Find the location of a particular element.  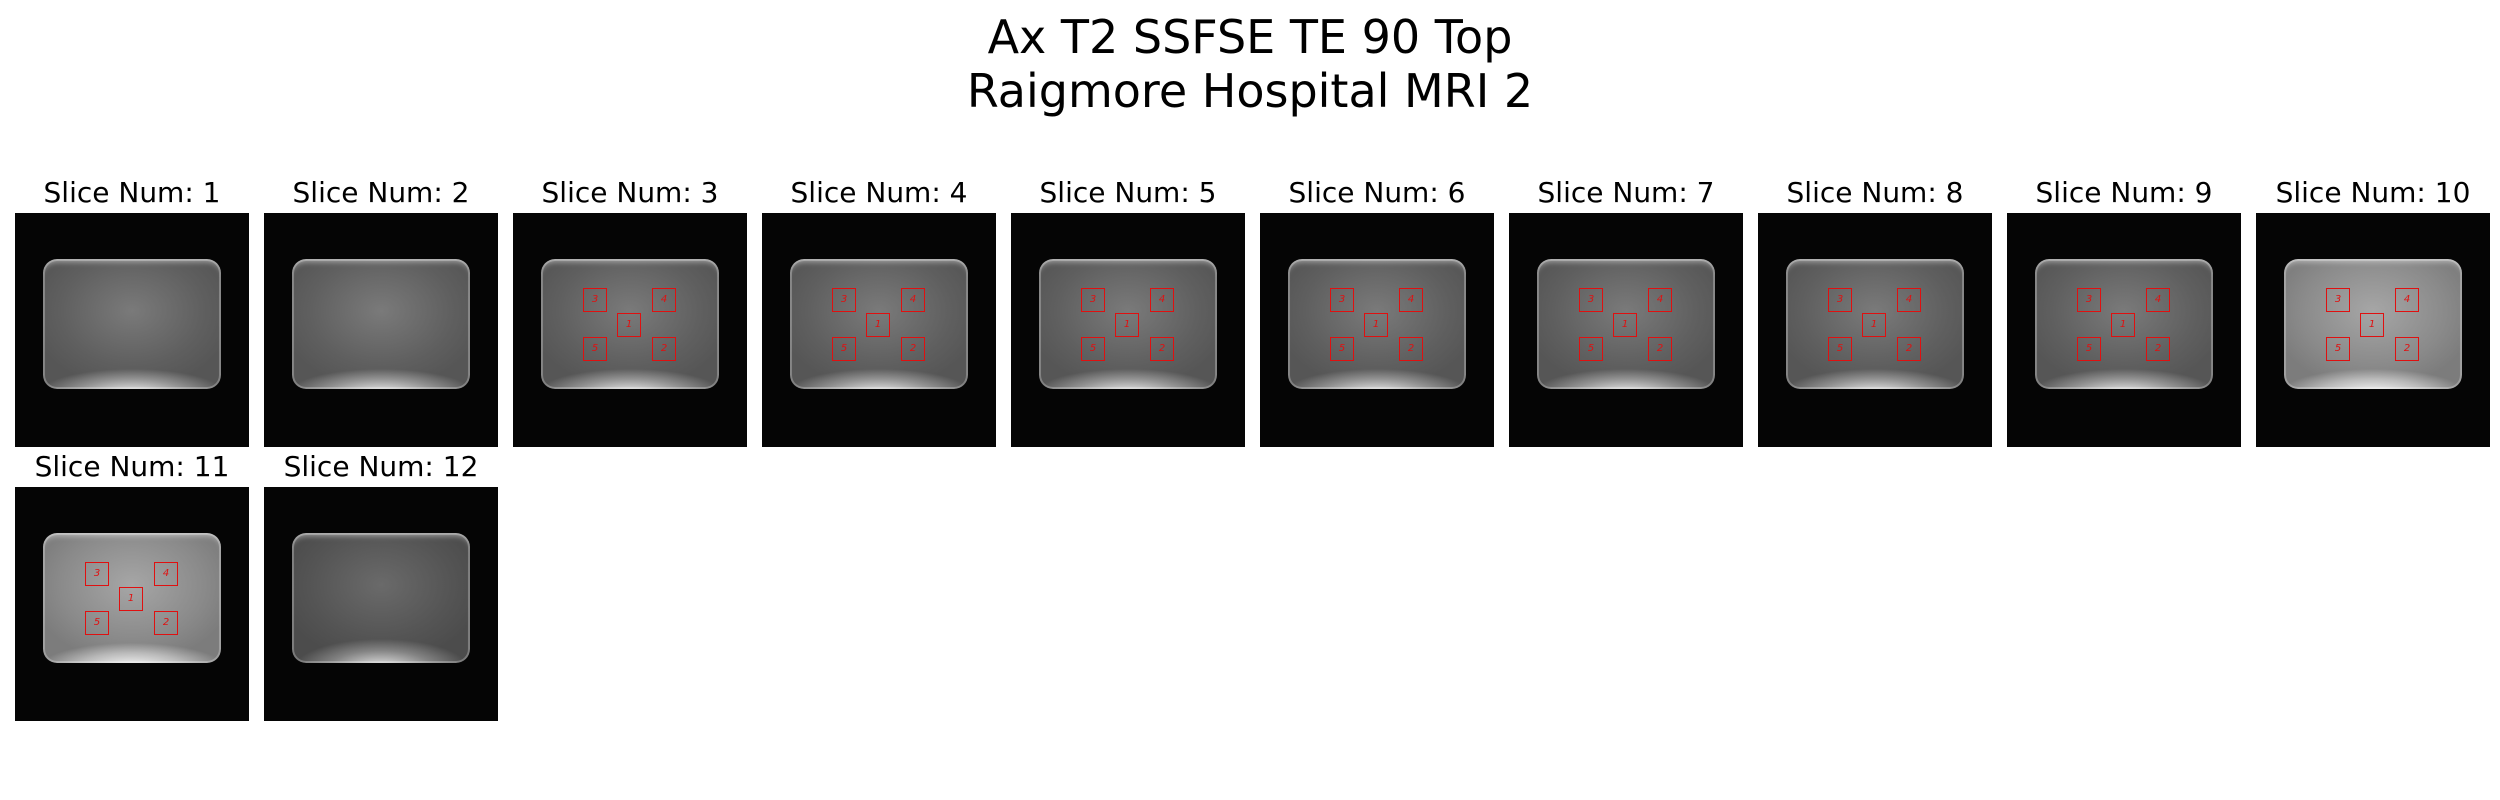

slice-title: Slice Num: 2 is located at coordinates (381, 192).